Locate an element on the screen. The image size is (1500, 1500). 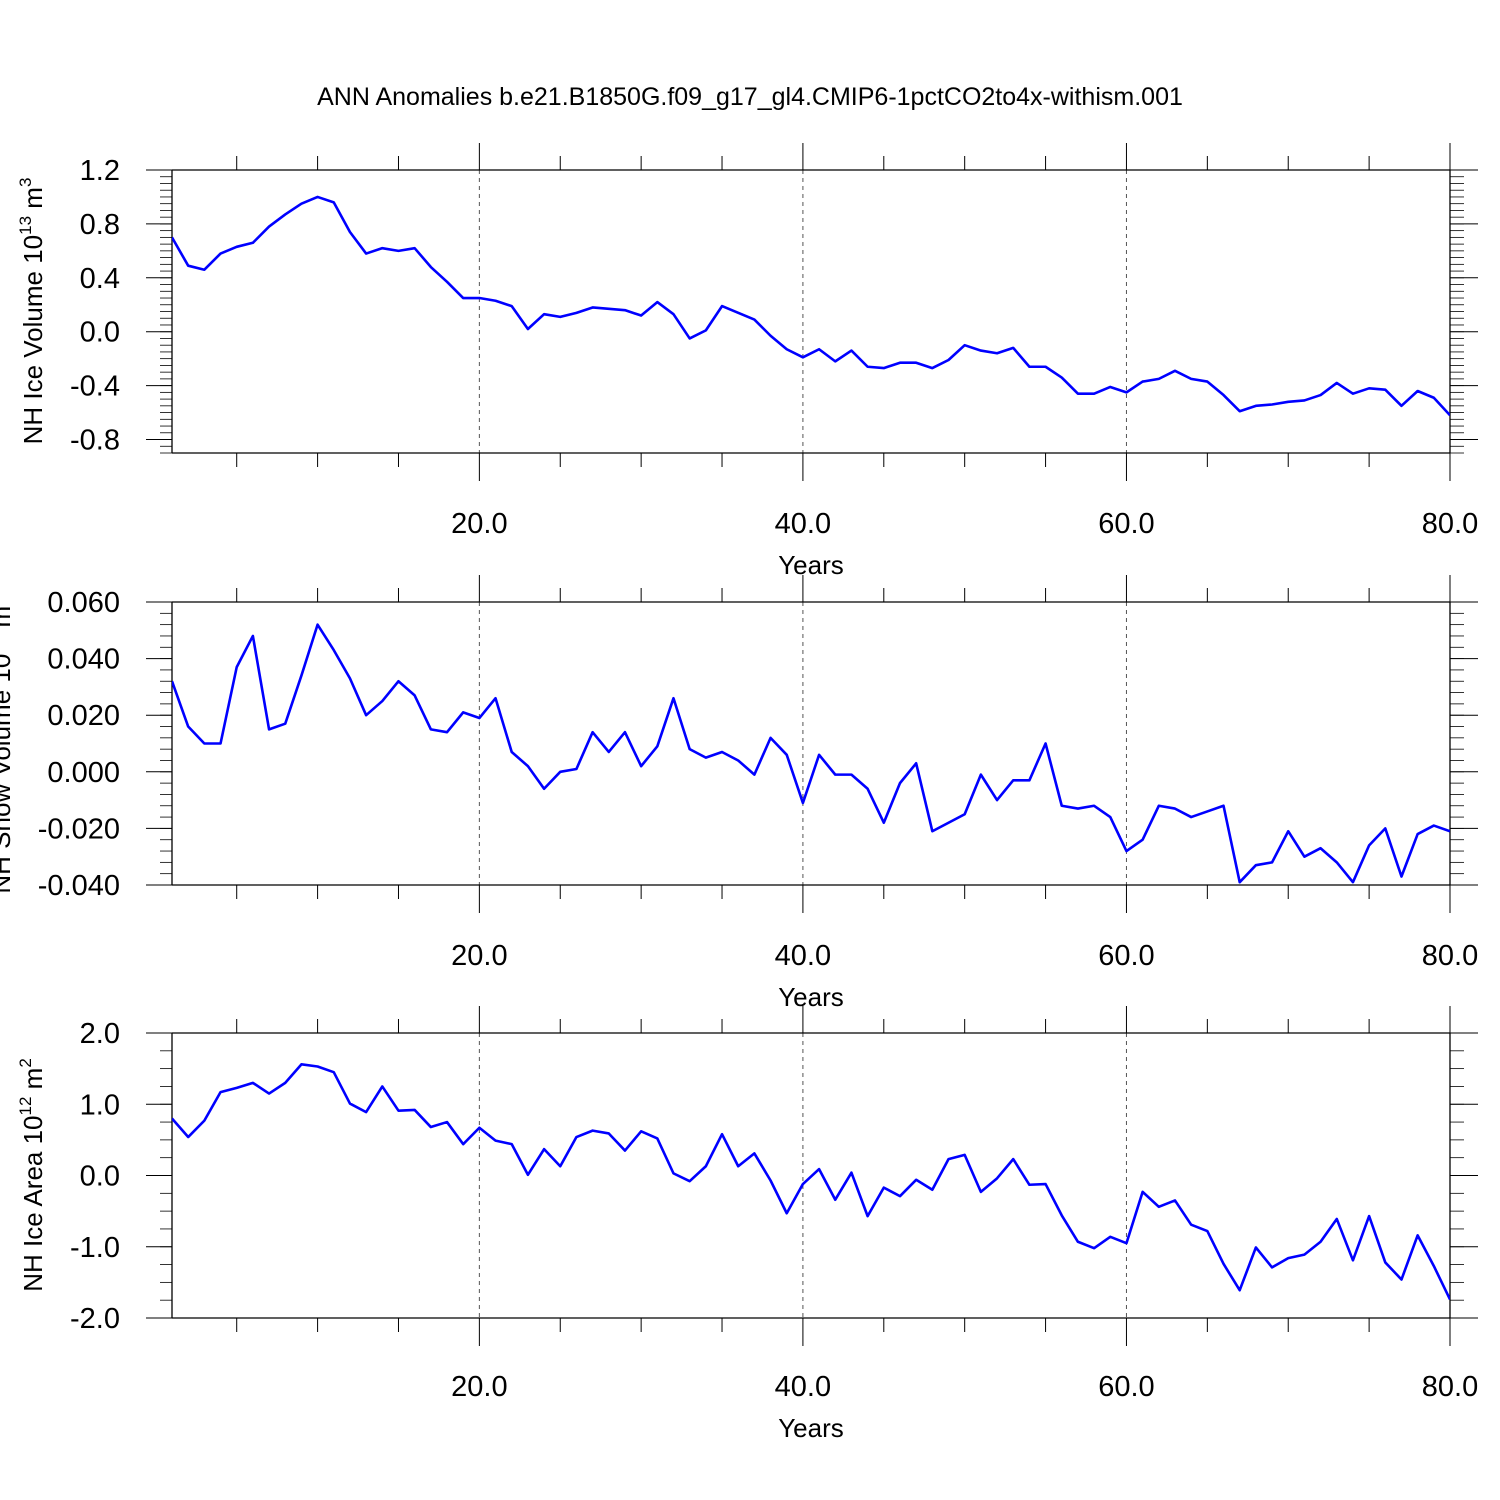
y-axis-label: NH Snow Volume 1013 m3 is located at coordinates (8, 744).